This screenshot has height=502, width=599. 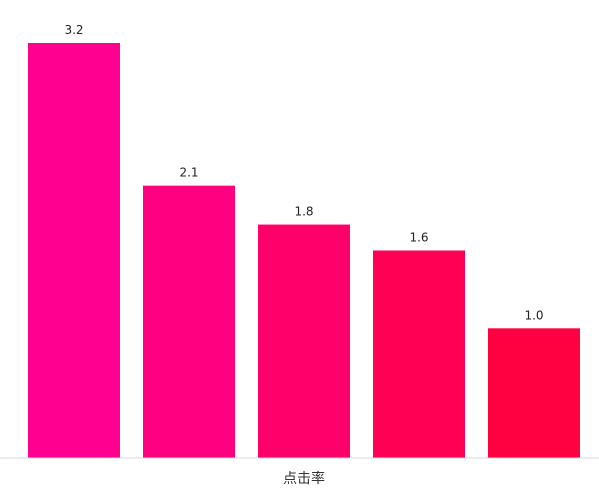 What do you see at coordinates (304, 478) in the screenshot?
I see `x-axis-title: 点击率` at bounding box center [304, 478].